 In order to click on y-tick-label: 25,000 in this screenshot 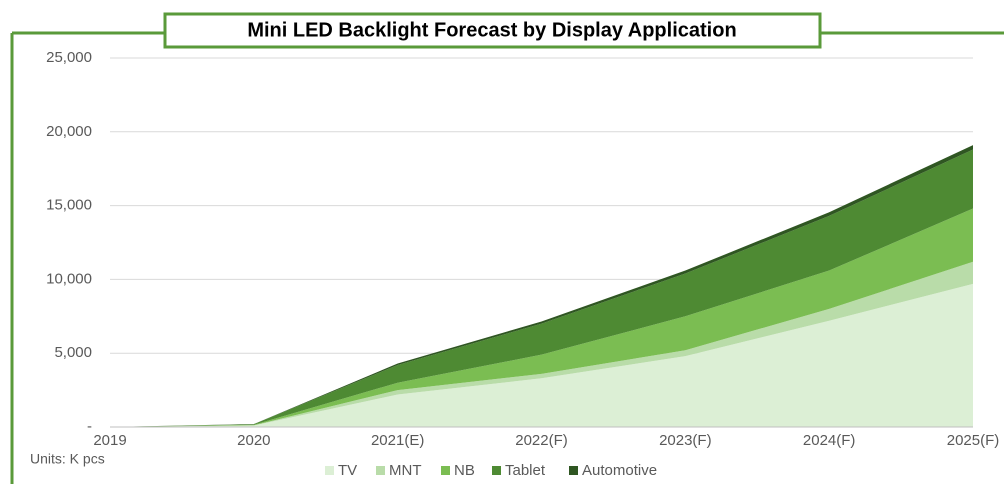, I will do `click(69, 57)`.